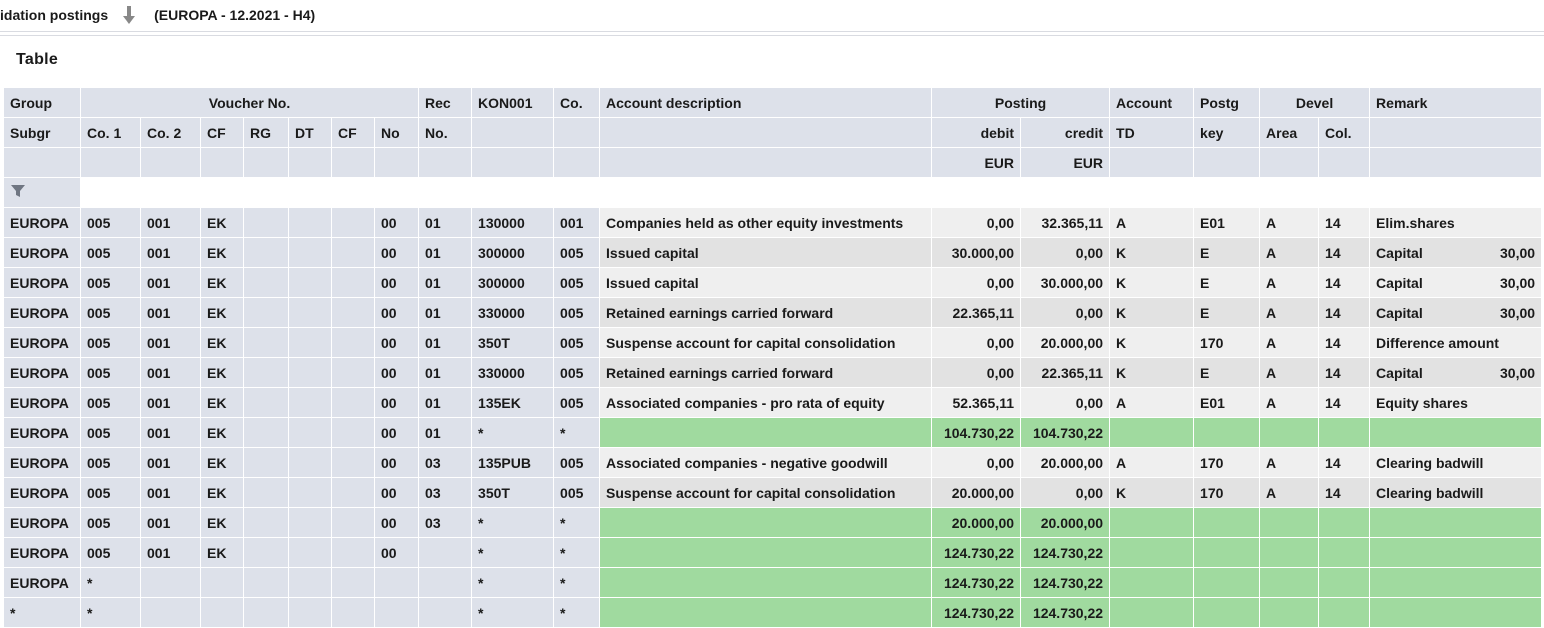 The height and width of the screenshot is (628, 1544). What do you see at coordinates (577, 223) in the screenshot?
I see `cell-co: 001` at bounding box center [577, 223].